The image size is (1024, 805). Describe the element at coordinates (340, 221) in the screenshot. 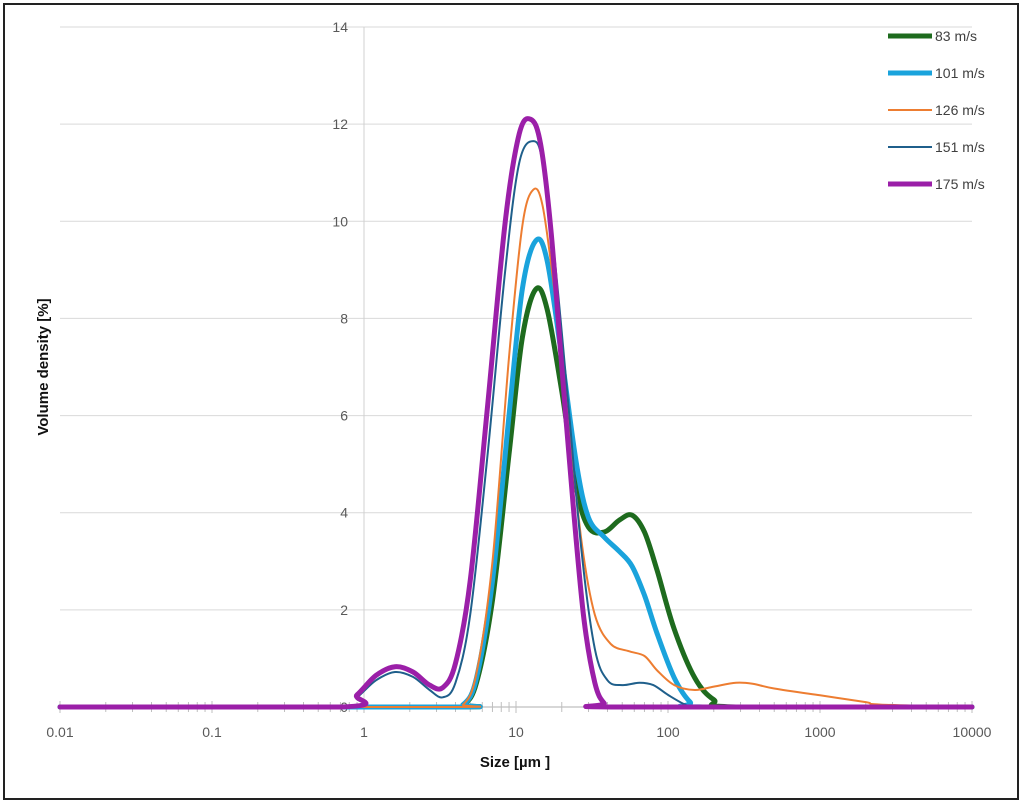

I see `y-tick-label: 10` at that location.